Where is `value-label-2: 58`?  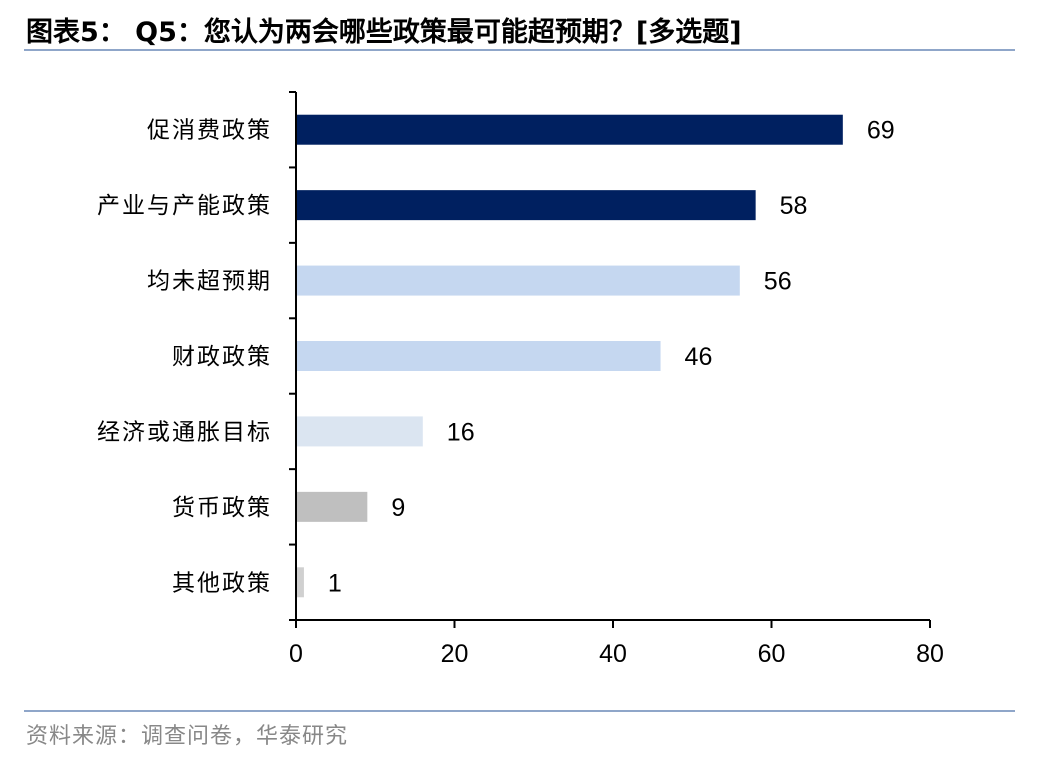
value-label-2: 58 is located at coordinates (794, 206).